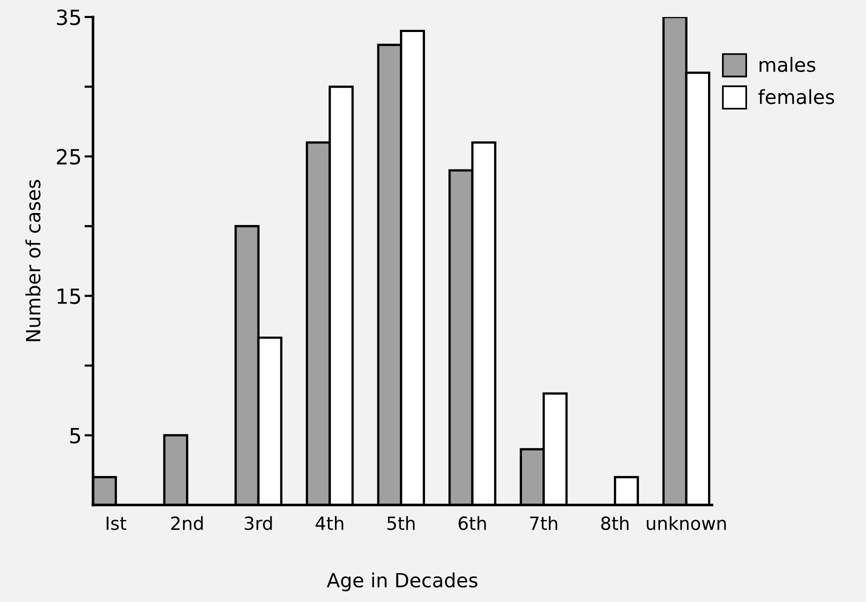 The height and width of the screenshot is (602, 866). What do you see at coordinates (68, 156) in the screenshot?
I see `y-tick-label: 25` at bounding box center [68, 156].